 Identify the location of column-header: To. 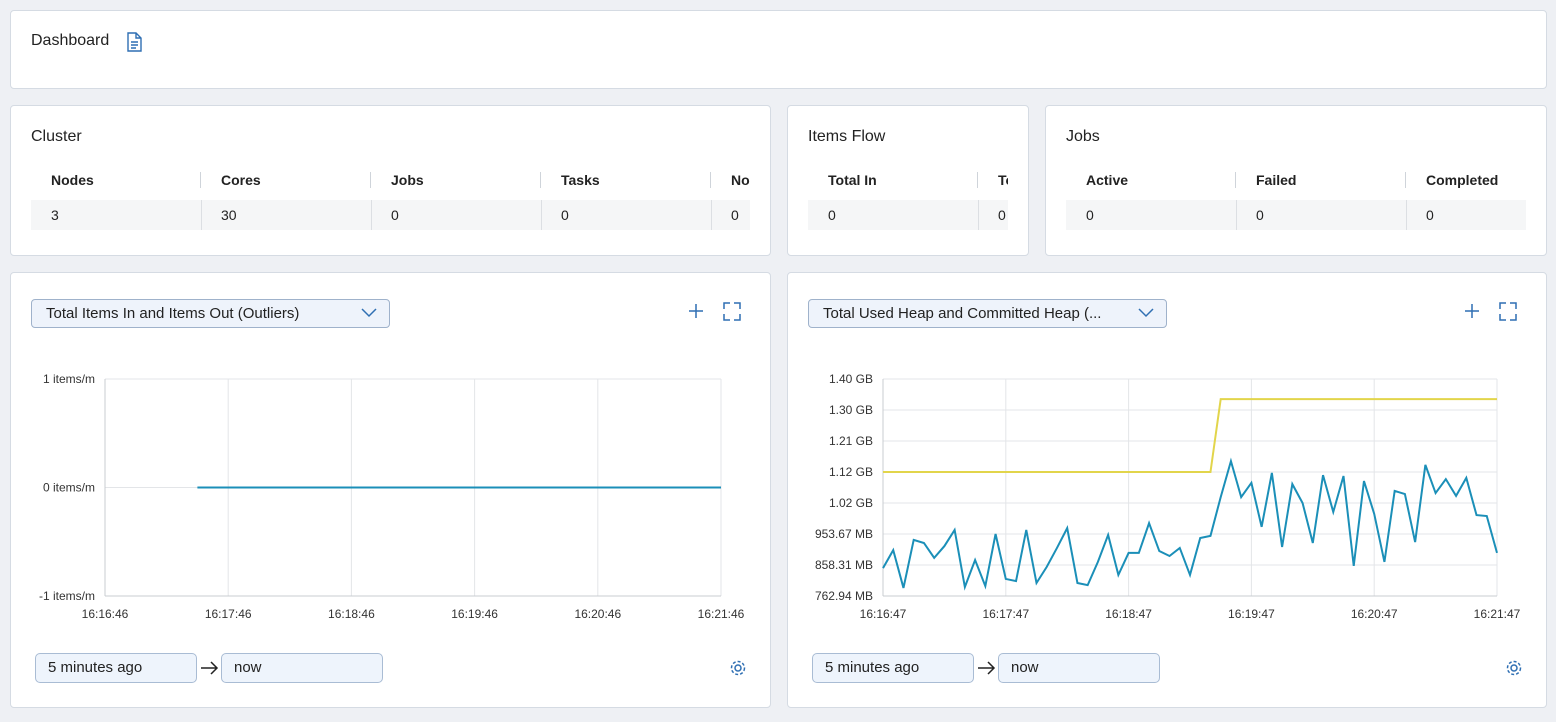
(993, 180).